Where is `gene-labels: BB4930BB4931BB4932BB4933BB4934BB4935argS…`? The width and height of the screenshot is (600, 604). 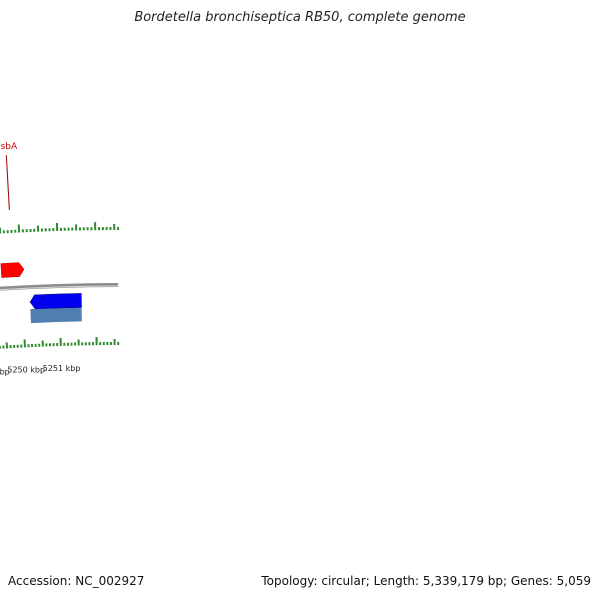 gene-labels: BB4930BB4931BB4932BB4933BB4934BB4935argS… is located at coordinates (9, 283).